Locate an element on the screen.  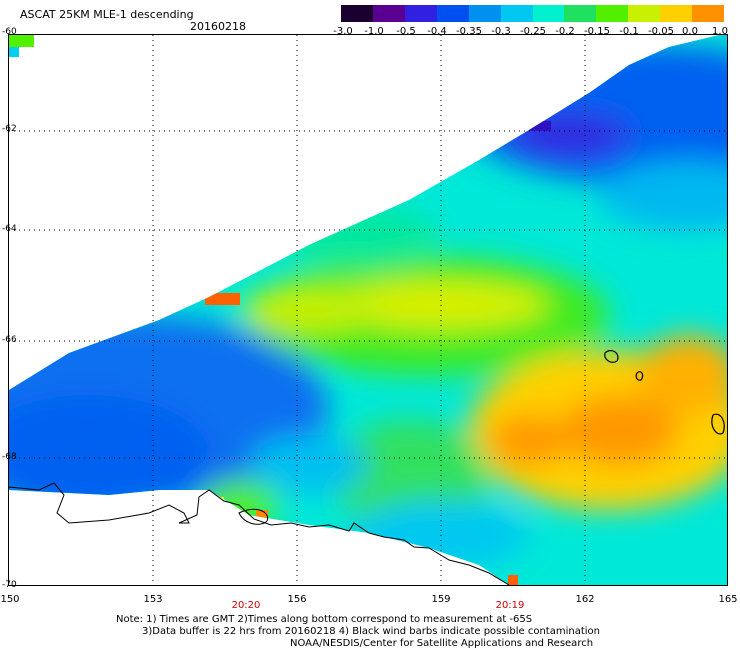
coastline-island is located at coordinates (253, 516).